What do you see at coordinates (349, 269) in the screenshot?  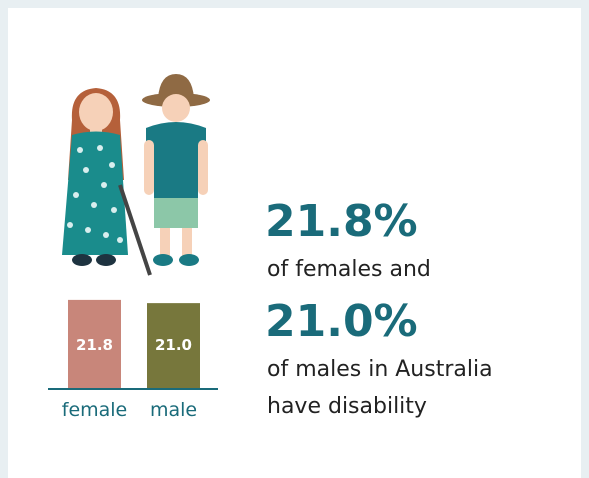 I see `text-line: of females and` at bounding box center [349, 269].